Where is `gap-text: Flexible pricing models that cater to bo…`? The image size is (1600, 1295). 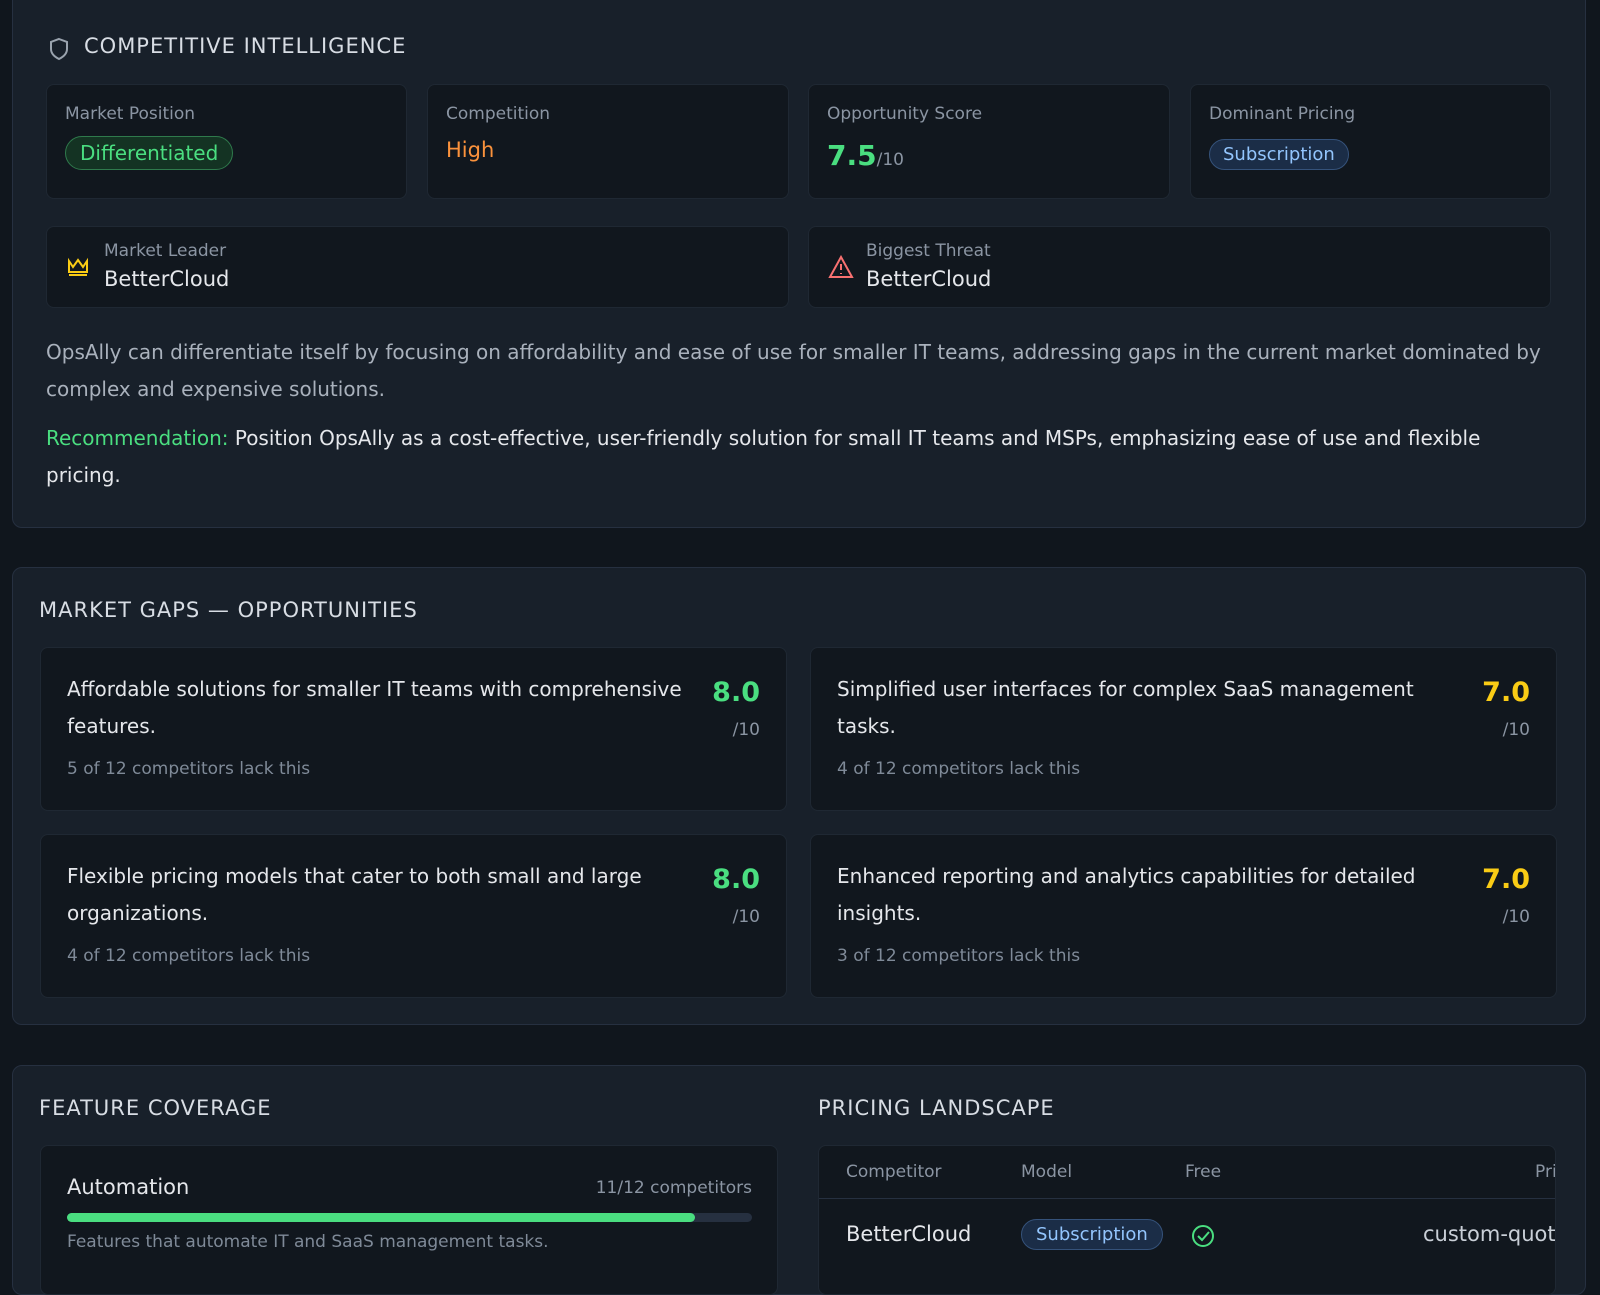
gap-text: Flexible pricing models that cater to bo… is located at coordinates (354, 894).